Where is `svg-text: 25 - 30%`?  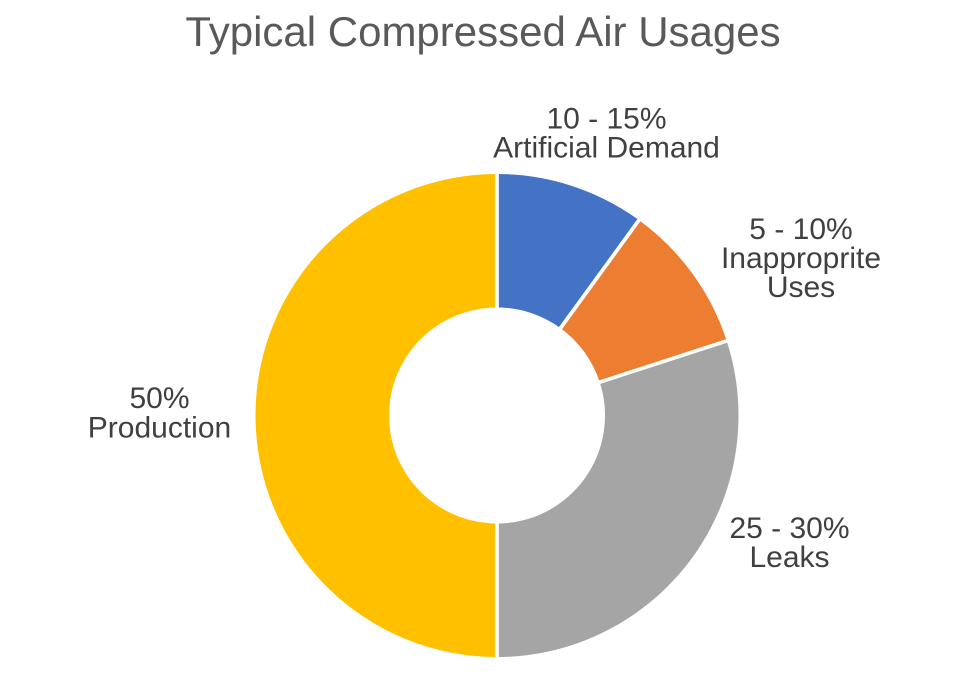 svg-text: 25 - 30% is located at coordinates (789, 528).